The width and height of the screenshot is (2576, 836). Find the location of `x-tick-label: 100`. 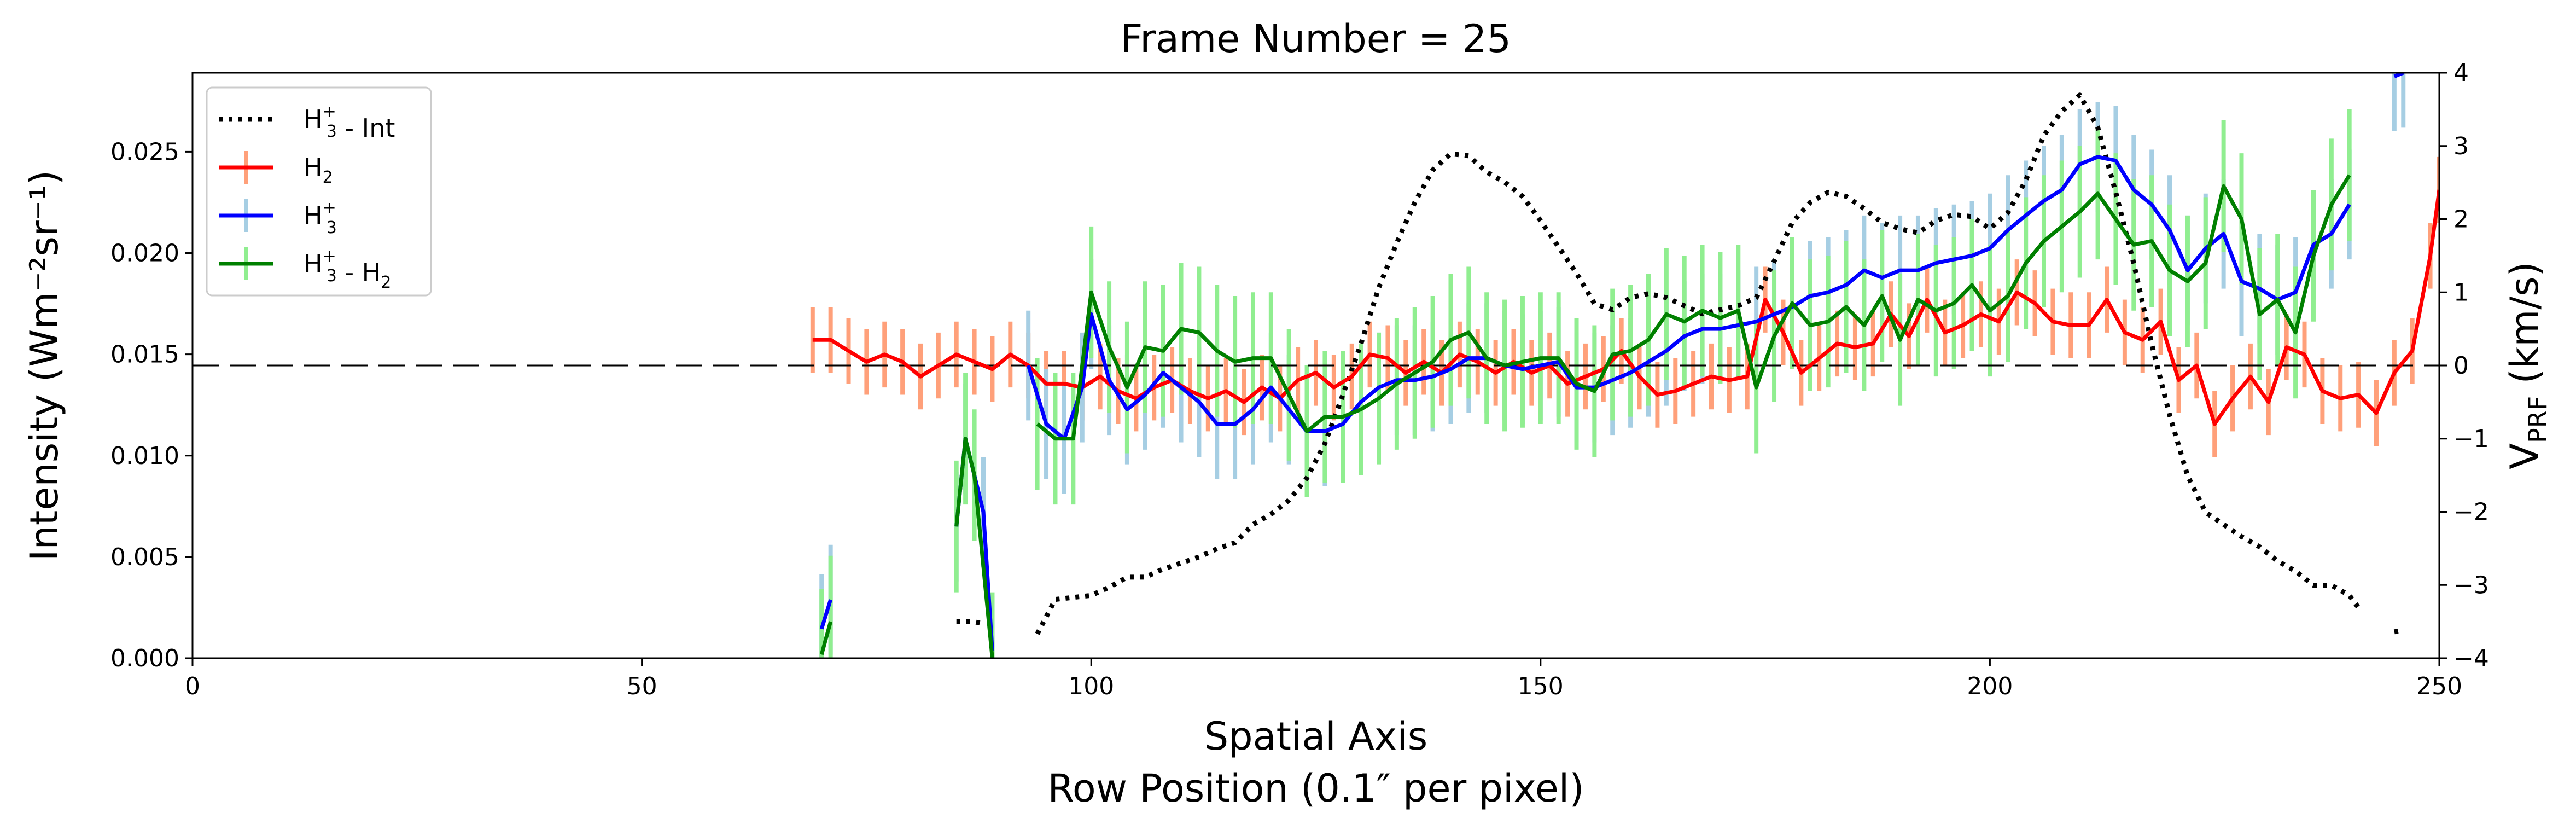

x-tick-label: 100 is located at coordinates (1091, 686).